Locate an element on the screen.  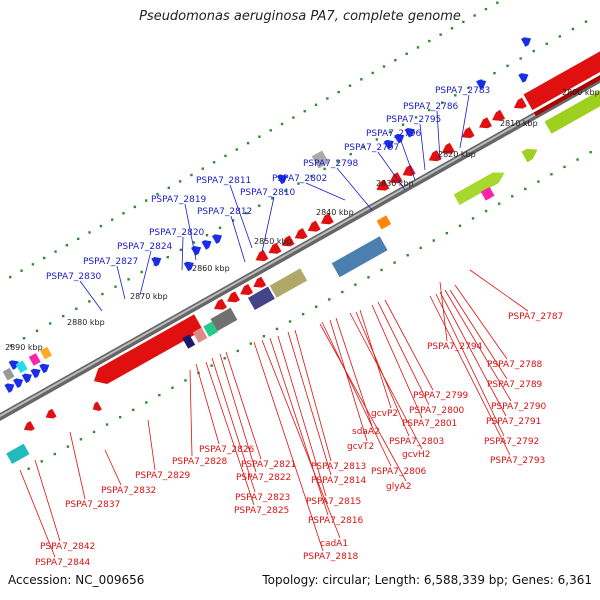
ruler-label: 2820 kbp is located at coordinates (457, 154).